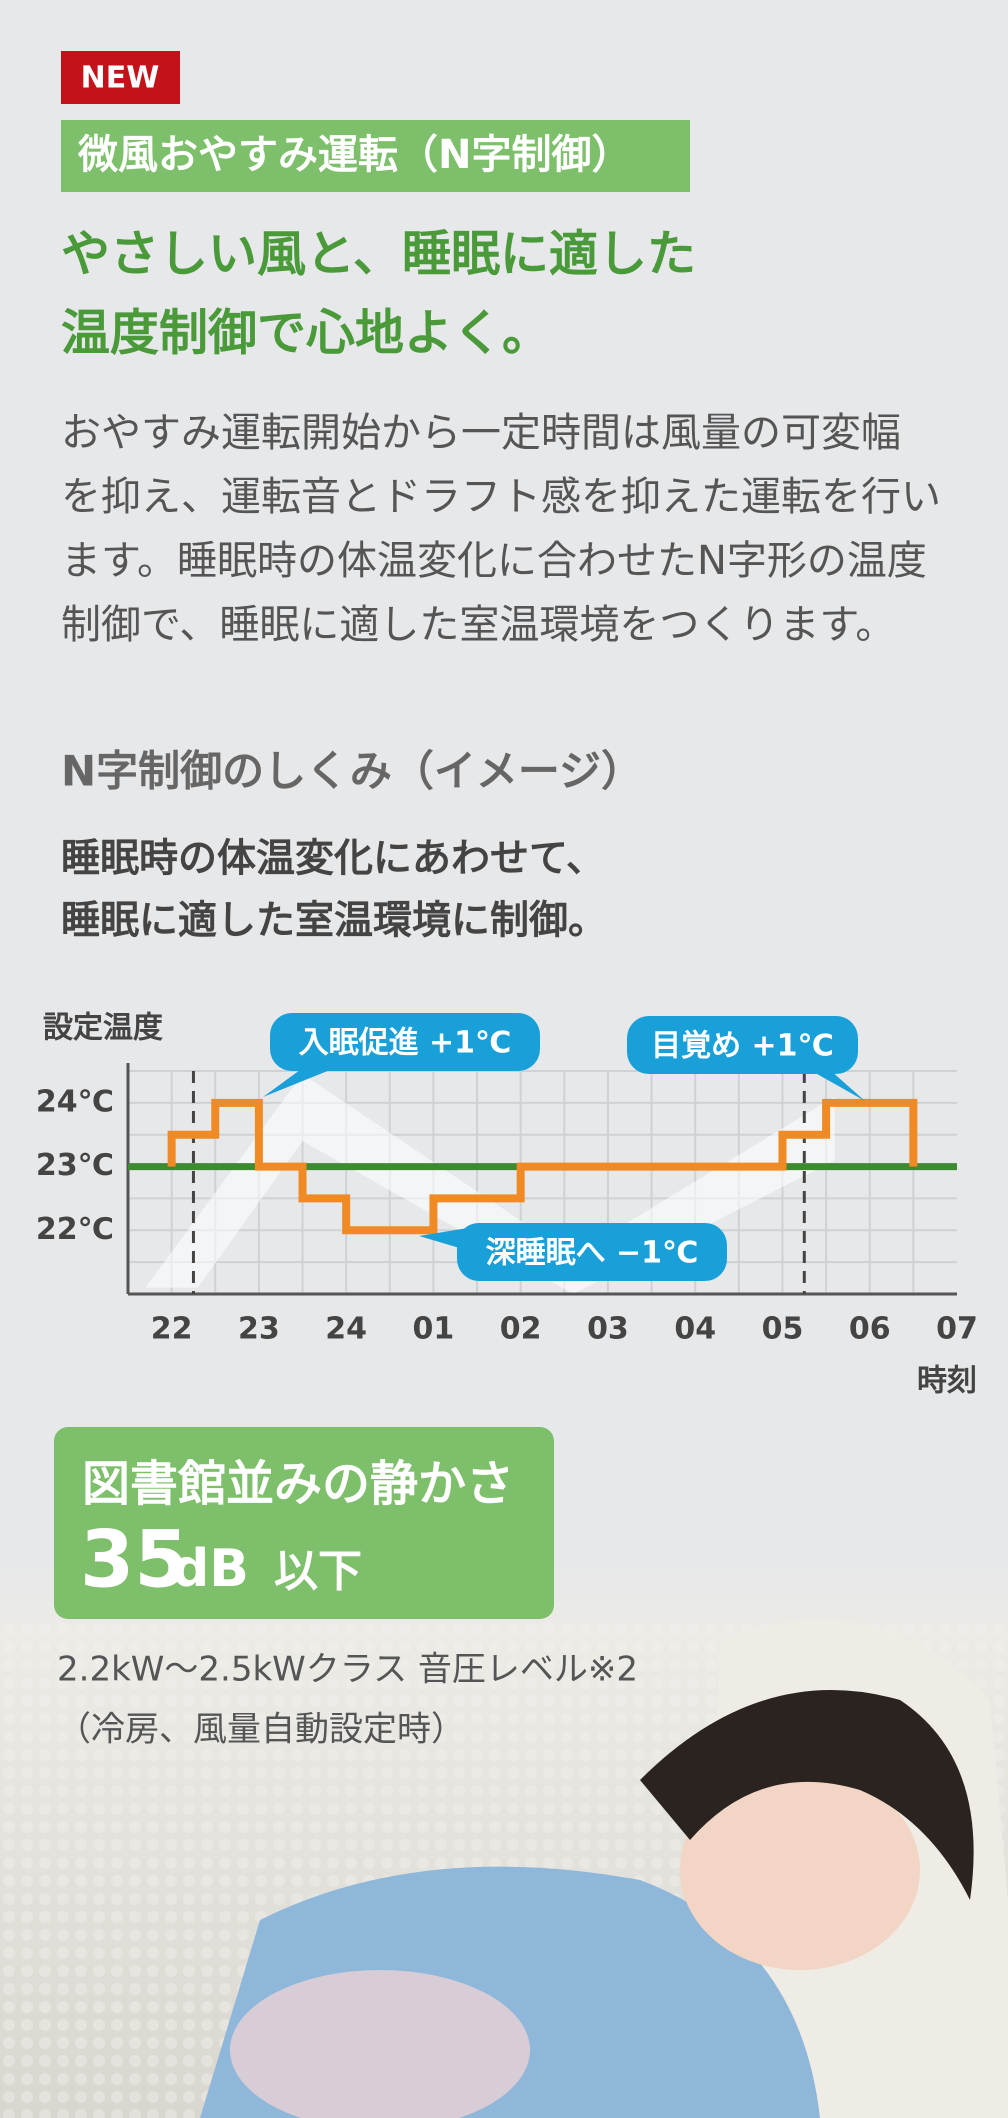 The image size is (1008, 2118). I want to click on x-tick-label: 07, so click(957, 1329).